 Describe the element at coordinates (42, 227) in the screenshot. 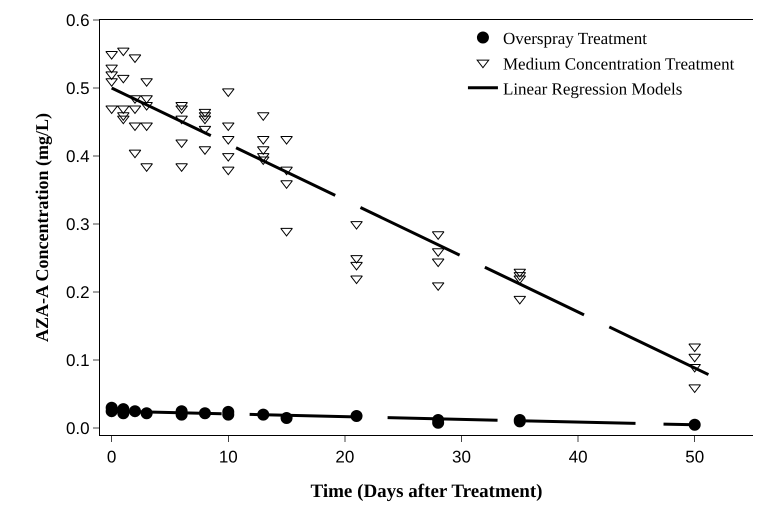

I see `y-axis-title: AZA-A Concentration (mg/L)` at that location.